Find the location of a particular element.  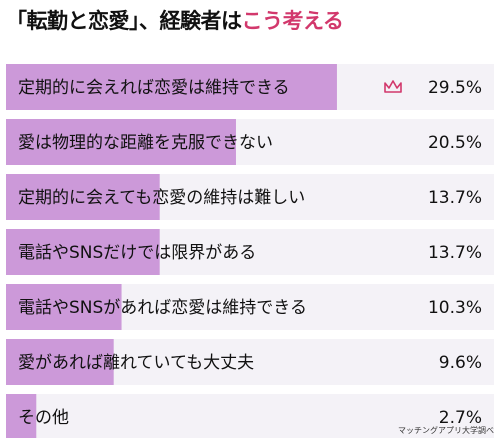

value-label: 29.5% is located at coordinates (455, 88).